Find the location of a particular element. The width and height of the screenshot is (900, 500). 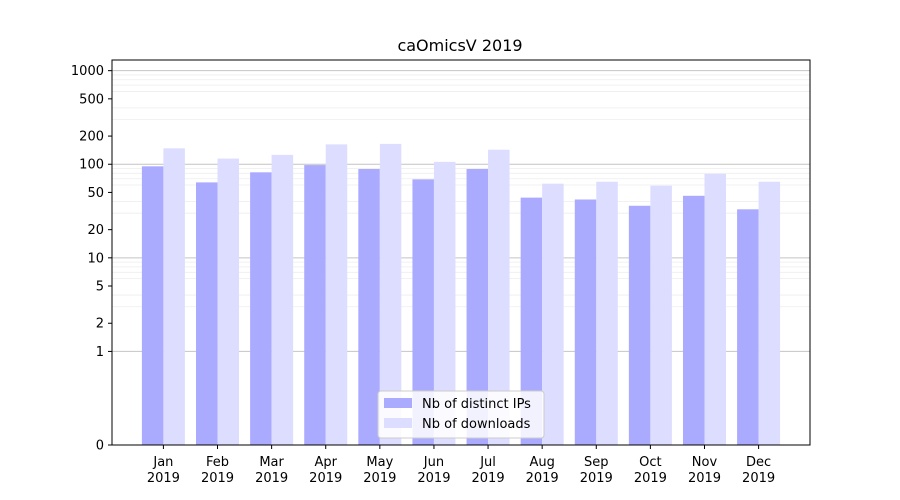

legend: Nb of distinct IPs Nb of downloads is located at coordinates (461, 414).